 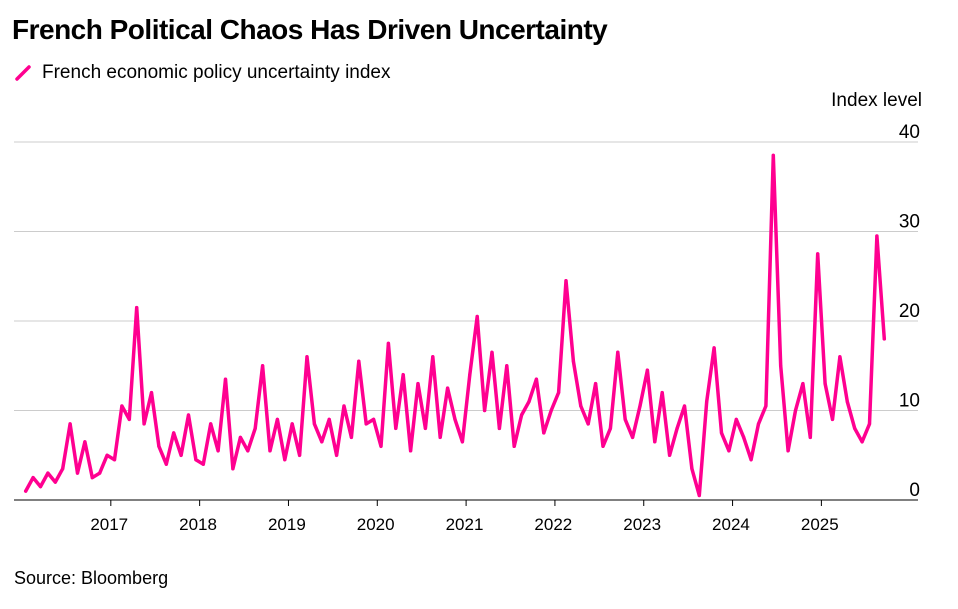 I want to click on legend-line-swatch-icon, so click(x=23, y=73).